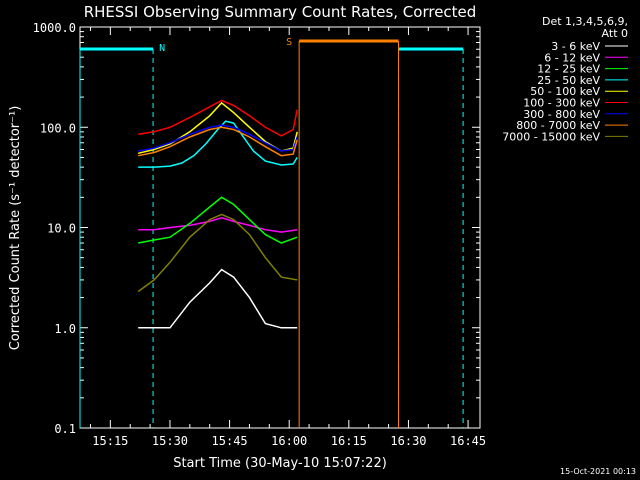  Describe the element at coordinates (280, 463) in the screenshot. I see `x-axis-label: Start Time (30-May-10 15:07:22)` at that location.